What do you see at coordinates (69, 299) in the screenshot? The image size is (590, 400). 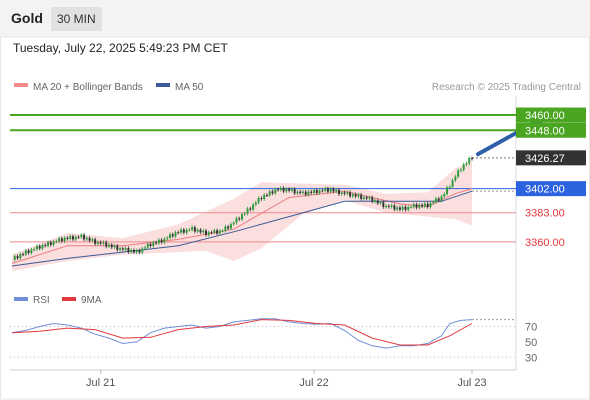 I see `ma9-legend-swatch` at bounding box center [69, 299].